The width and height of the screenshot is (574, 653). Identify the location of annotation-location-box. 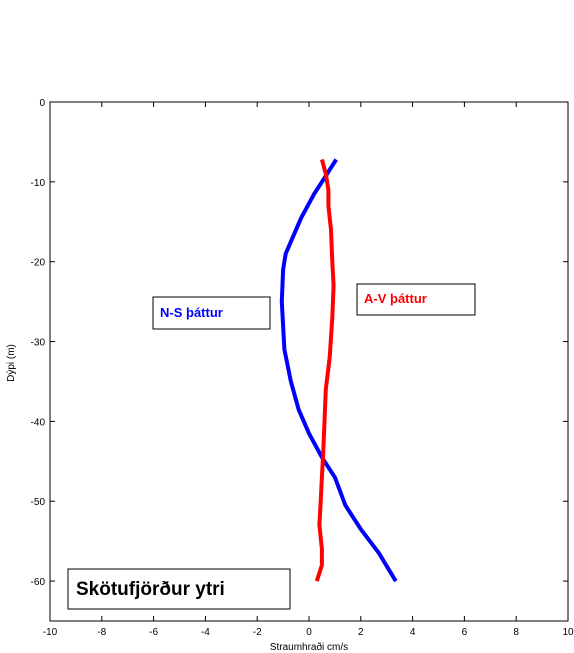
(179, 589).